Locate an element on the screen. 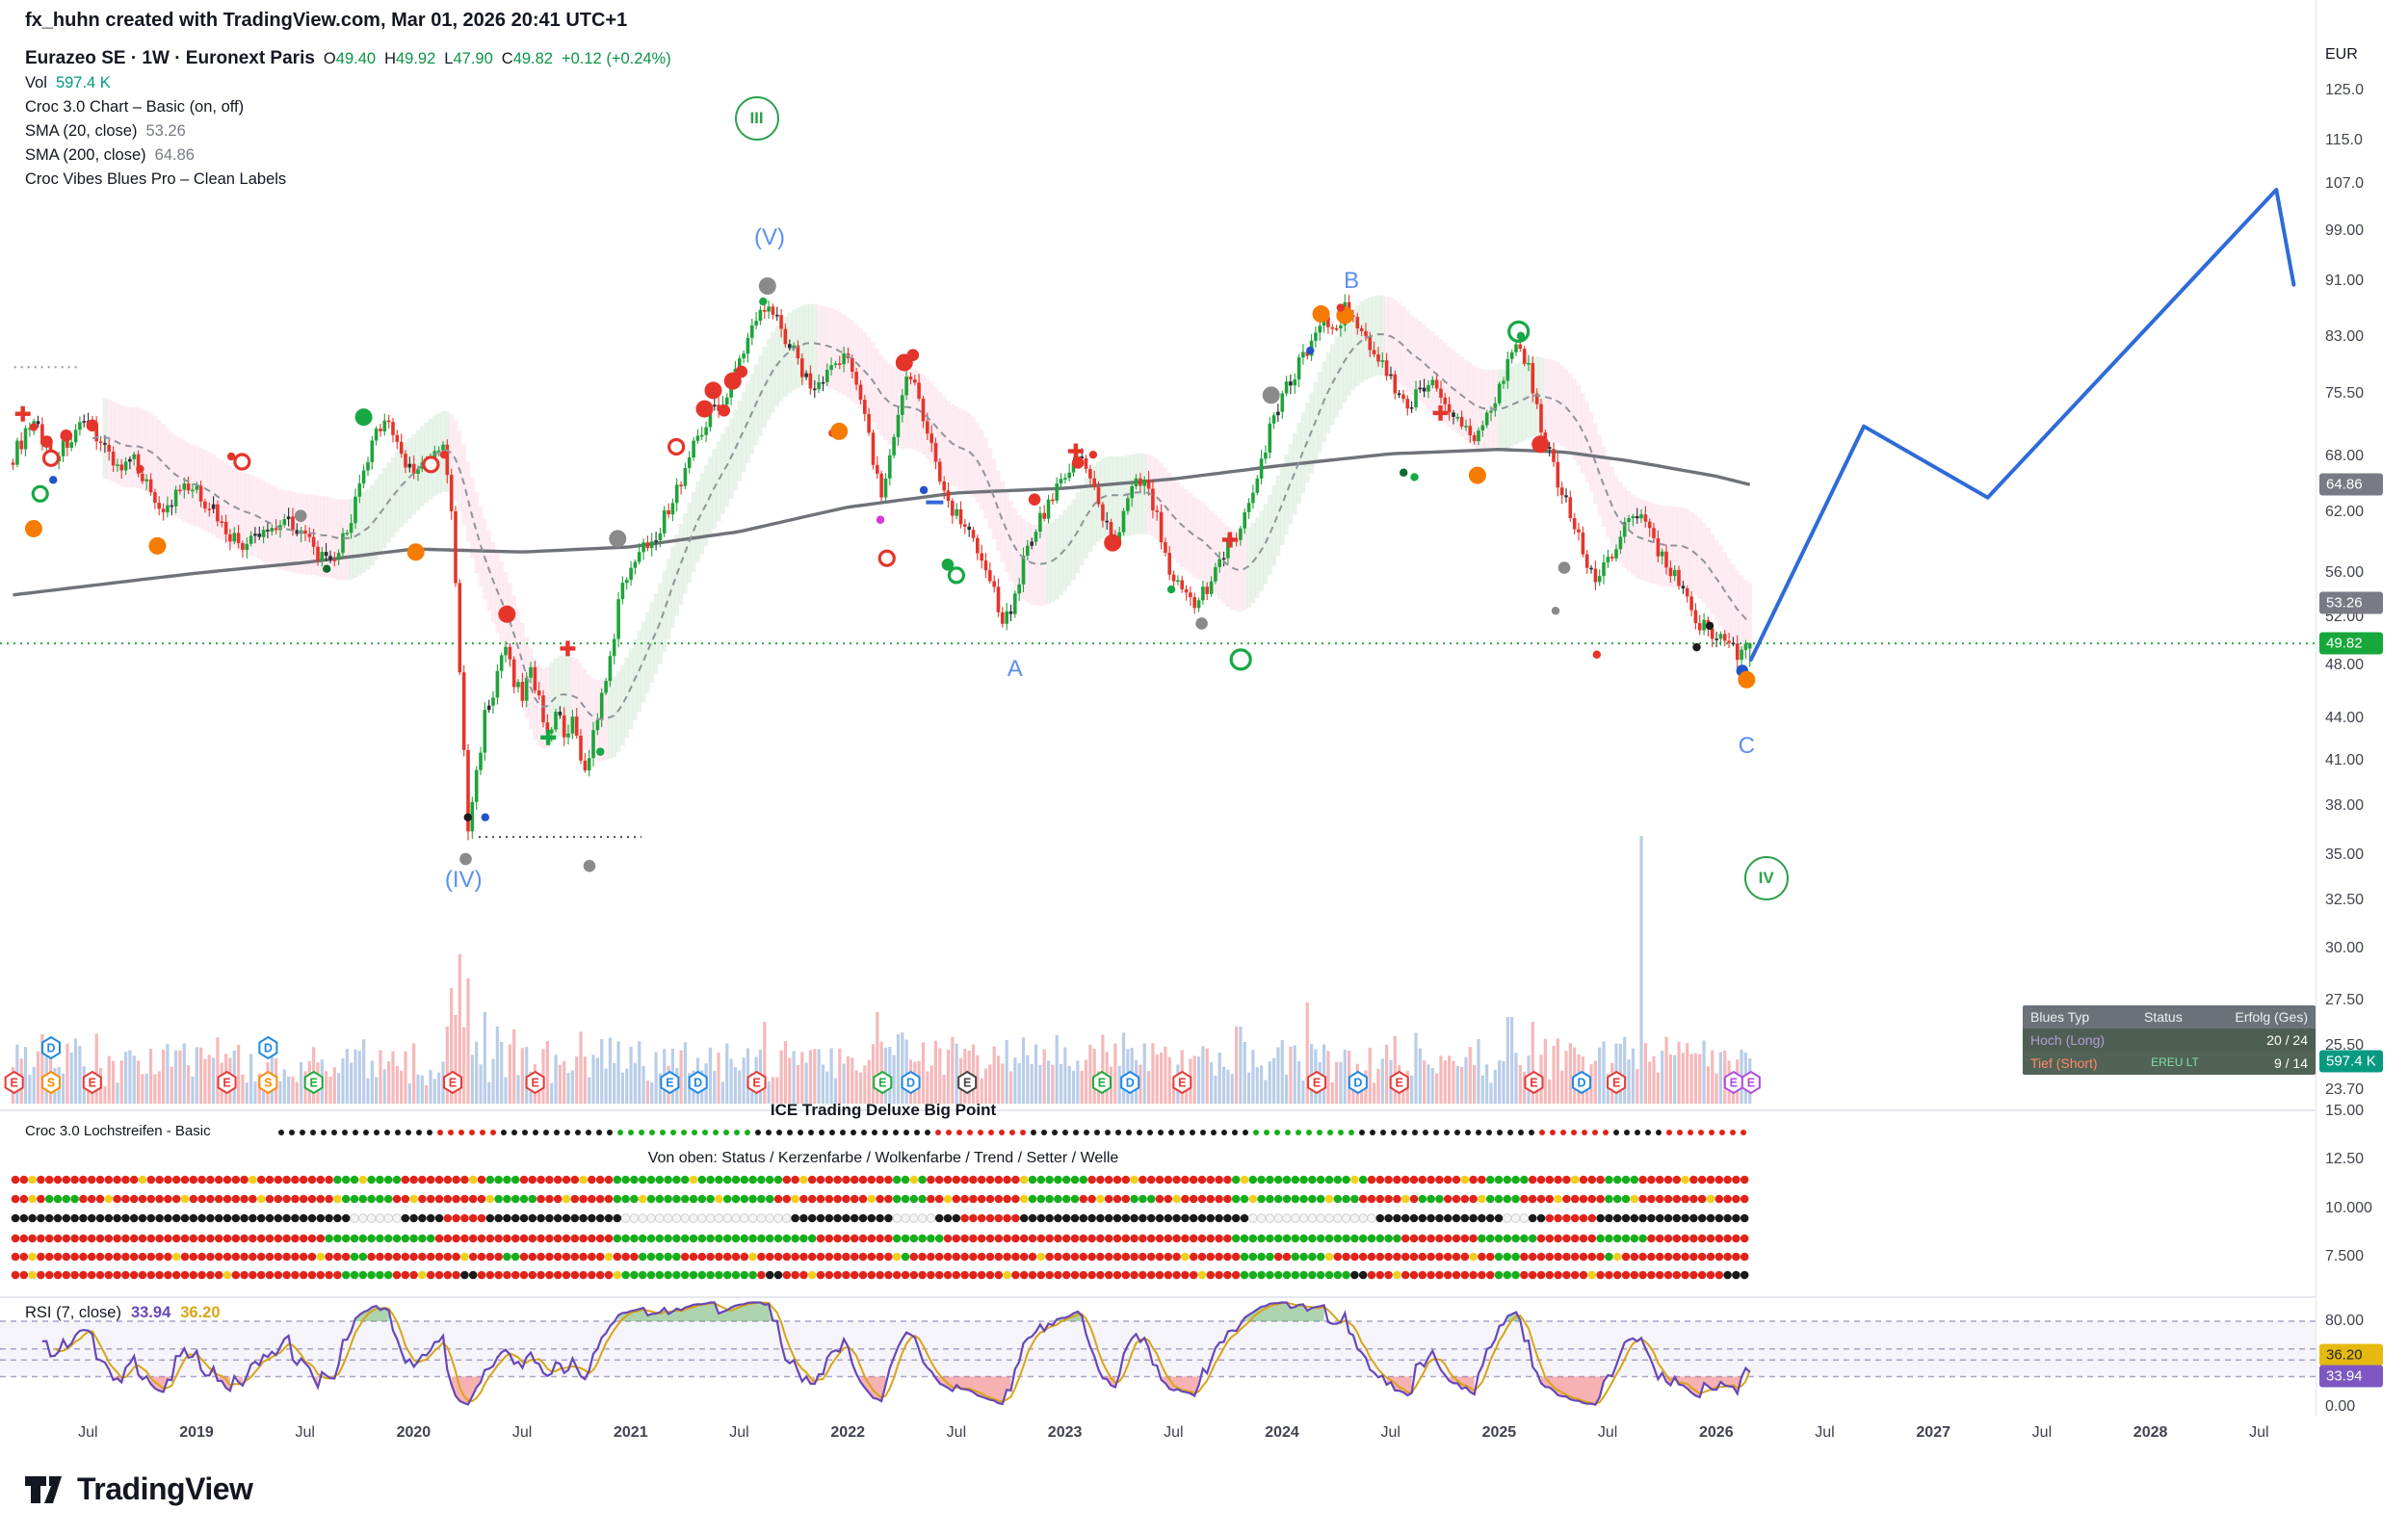 This screenshot has width=2408, height=1536. wave-label-a: A is located at coordinates (1015, 669).